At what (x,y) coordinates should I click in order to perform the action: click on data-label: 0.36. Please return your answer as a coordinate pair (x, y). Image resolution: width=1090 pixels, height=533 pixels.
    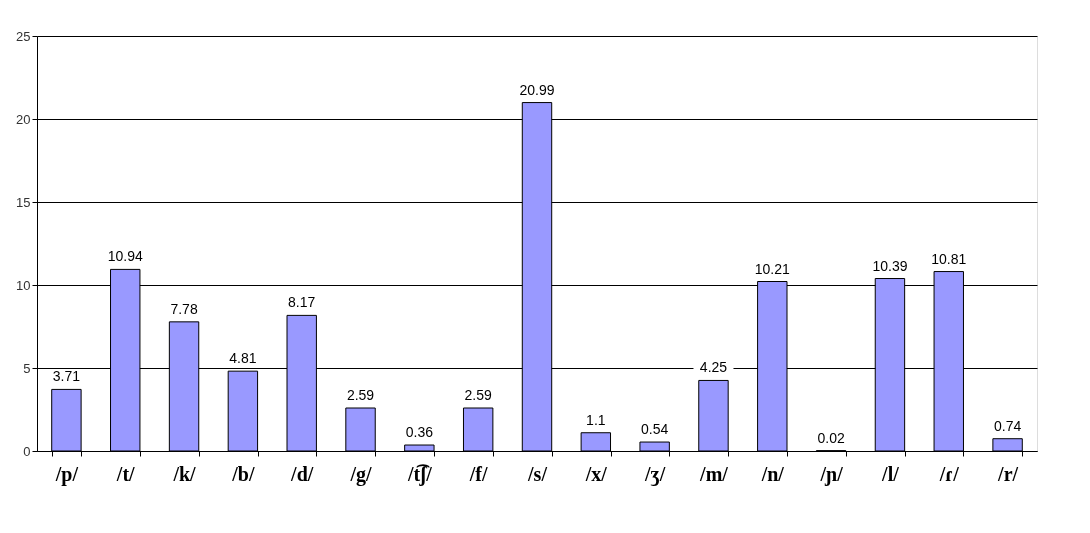
    Looking at the image, I should click on (419, 432).